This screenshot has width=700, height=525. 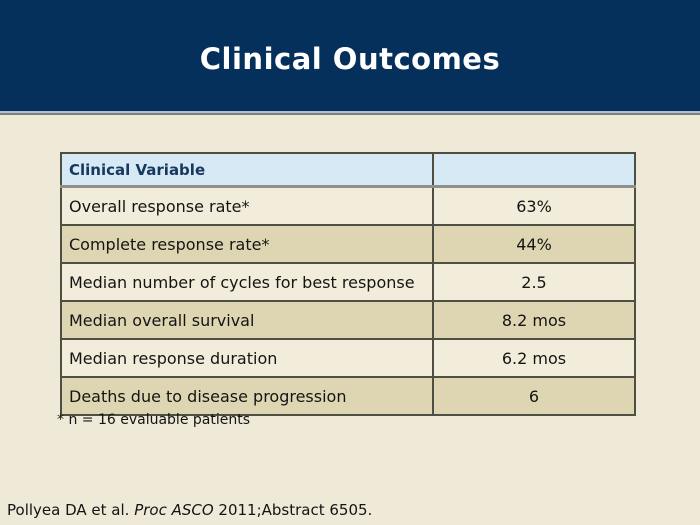 I want to click on table-row: Median overall survival 8.2 mos, so click(x=348, y=320).